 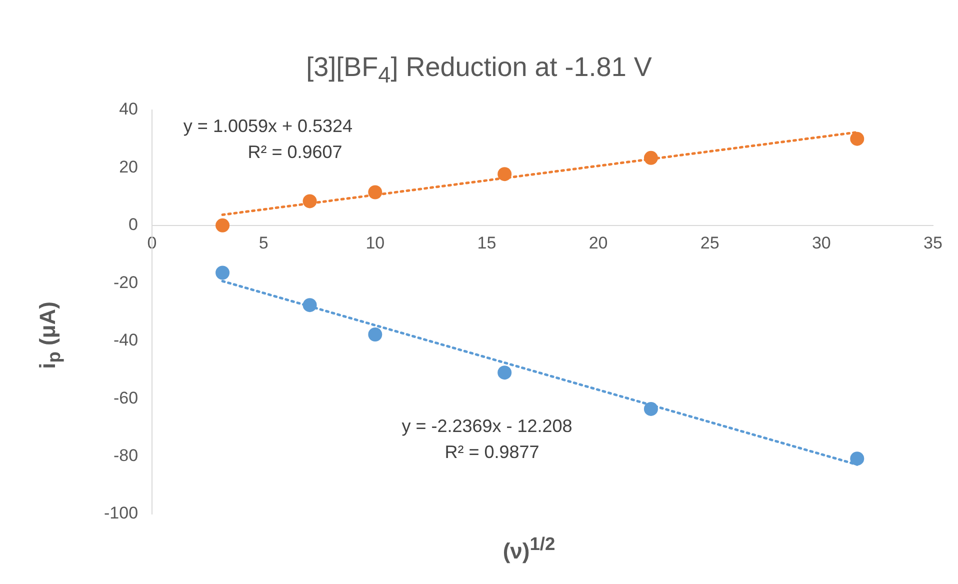 What do you see at coordinates (598, 242) in the screenshot?
I see `x-tick-label: 20` at bounding box center [598, 242].